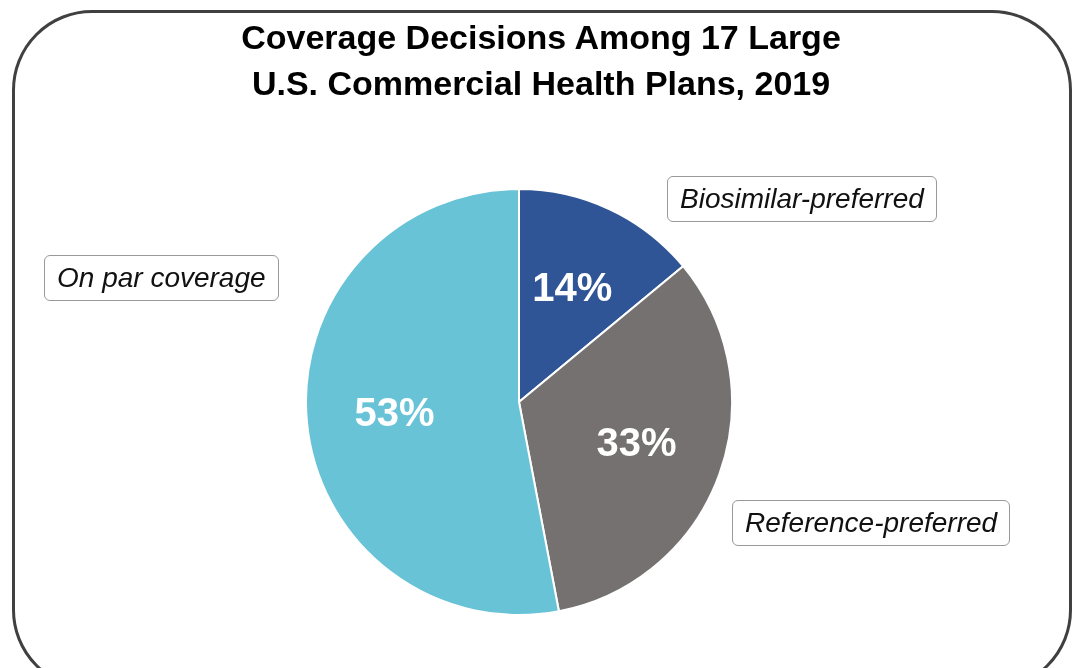 This screenshot has width=1082, height=668. Describe the element at coordinates (636, 442) in the screenshot. I see `data-label: 33%` at that location.